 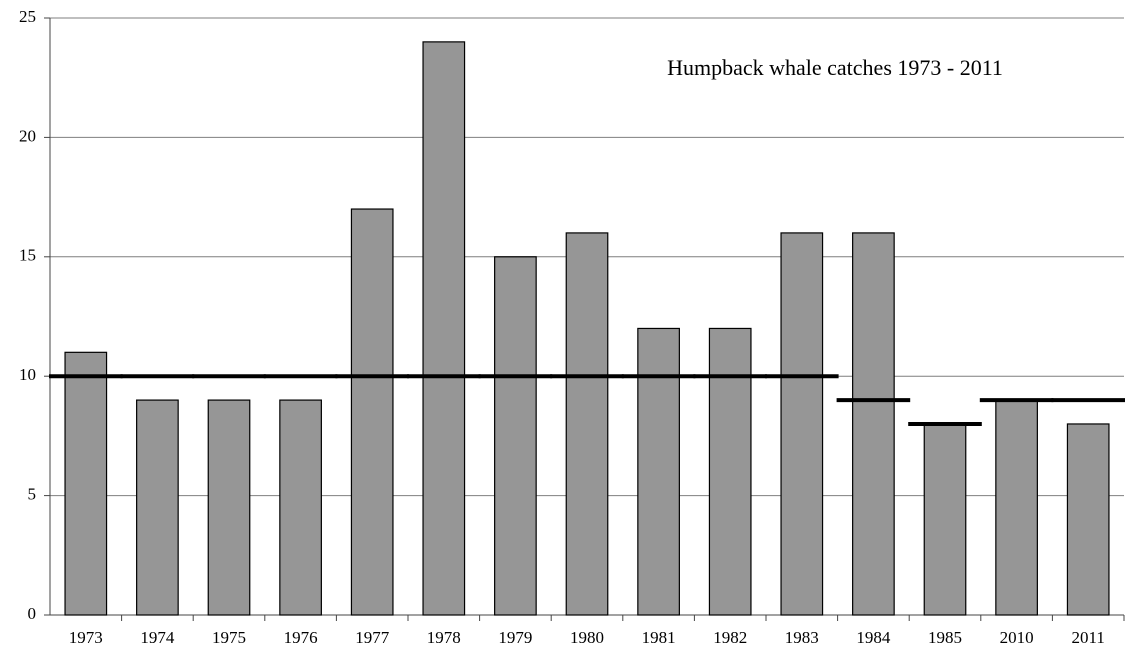 I want to click on y-tick-label: 0, so click(x=32, y=613).